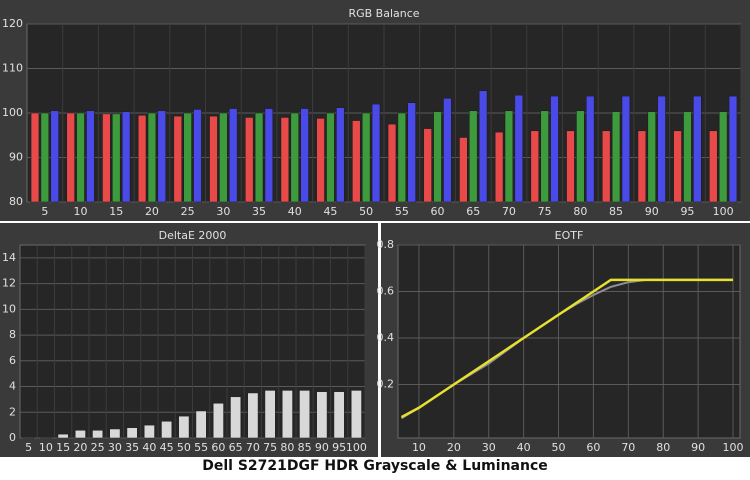 The image size is (750, 480). I want to click on chart-title: DeltaE 2000, so click(193, 235).